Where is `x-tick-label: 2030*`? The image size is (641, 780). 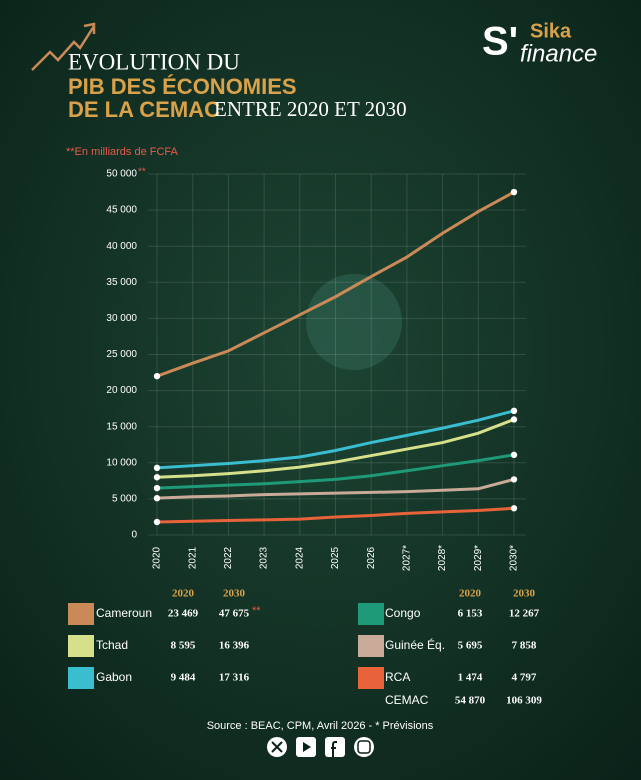 x-tick-label: 2030* is located at coordinates (514, 558).